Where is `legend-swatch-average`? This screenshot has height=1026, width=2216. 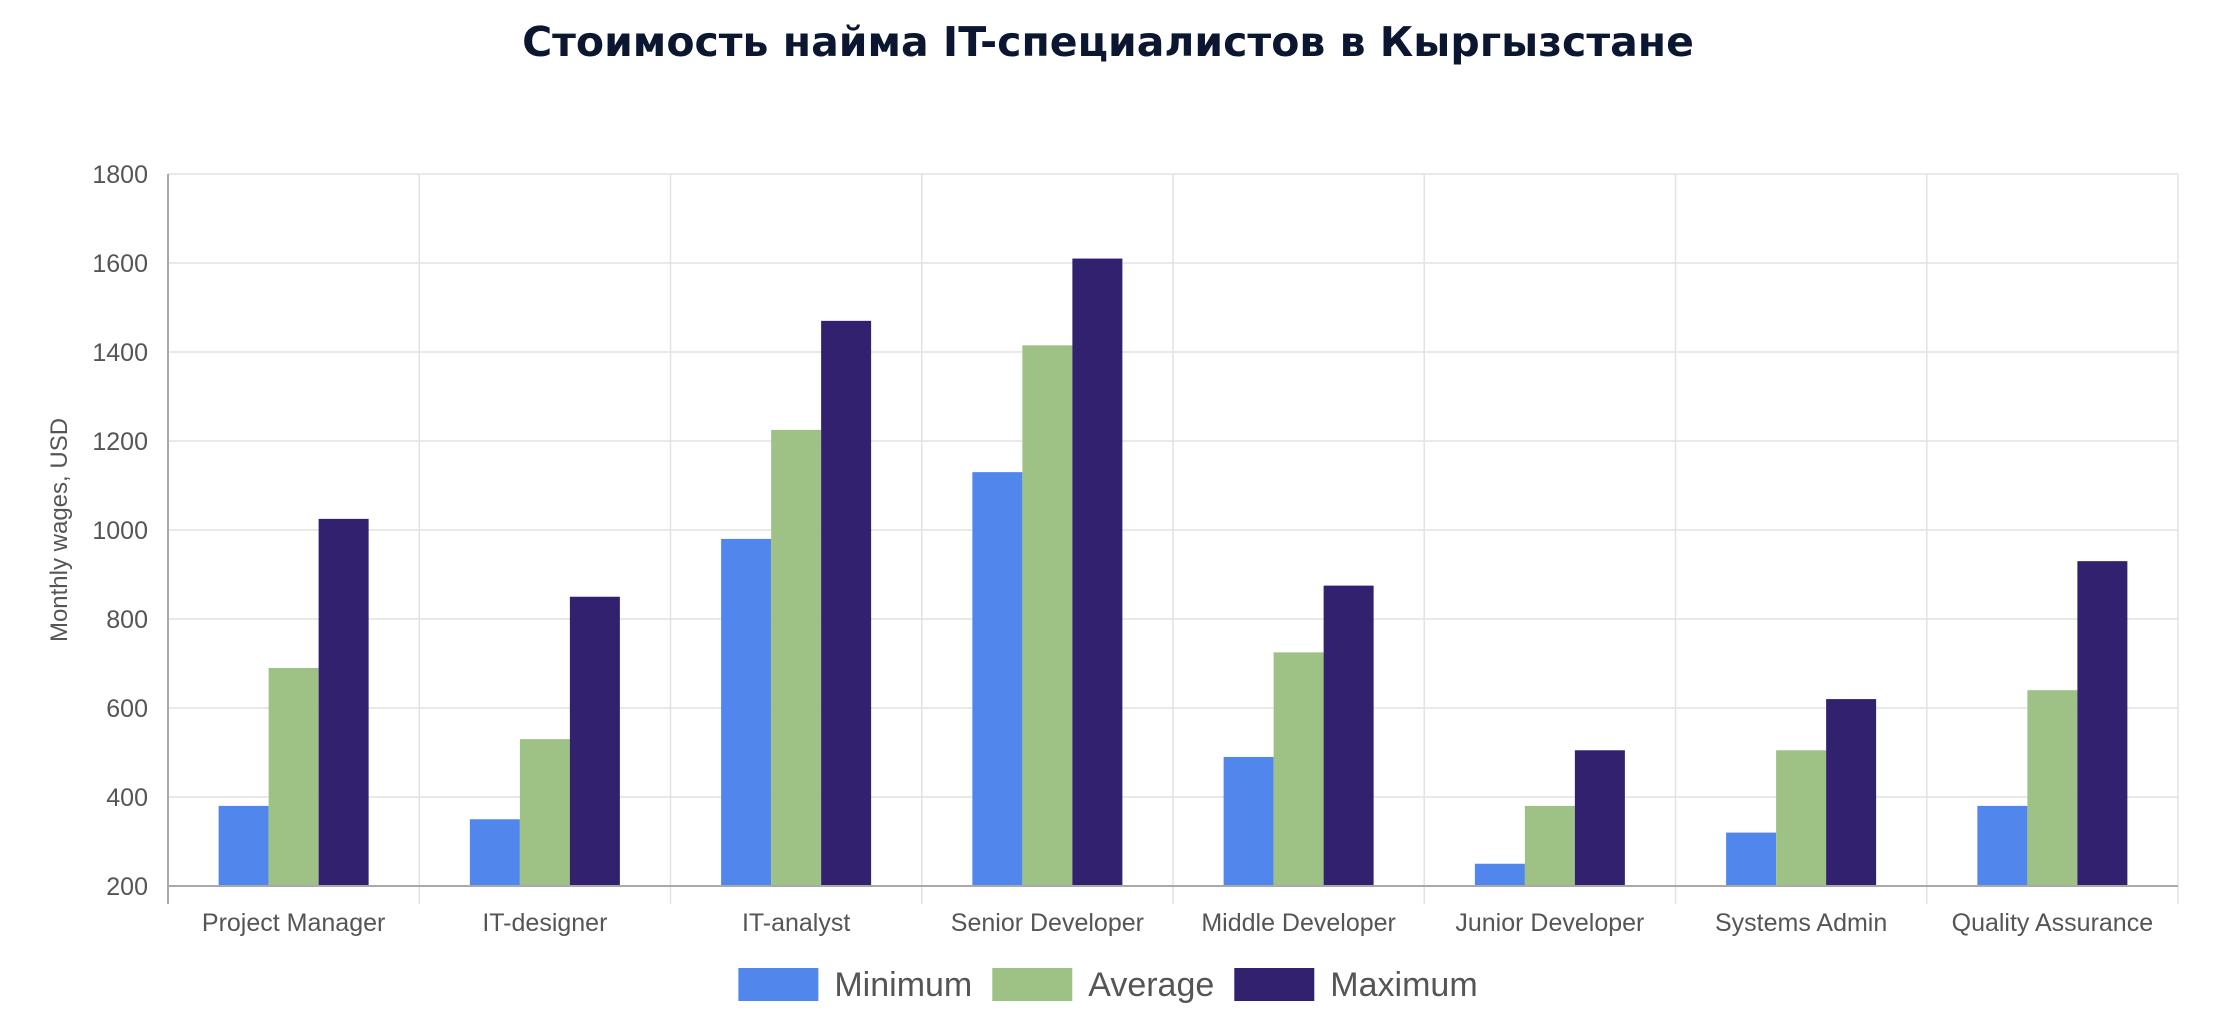 legend-swatch-average is located at coordinates (1032, 984).